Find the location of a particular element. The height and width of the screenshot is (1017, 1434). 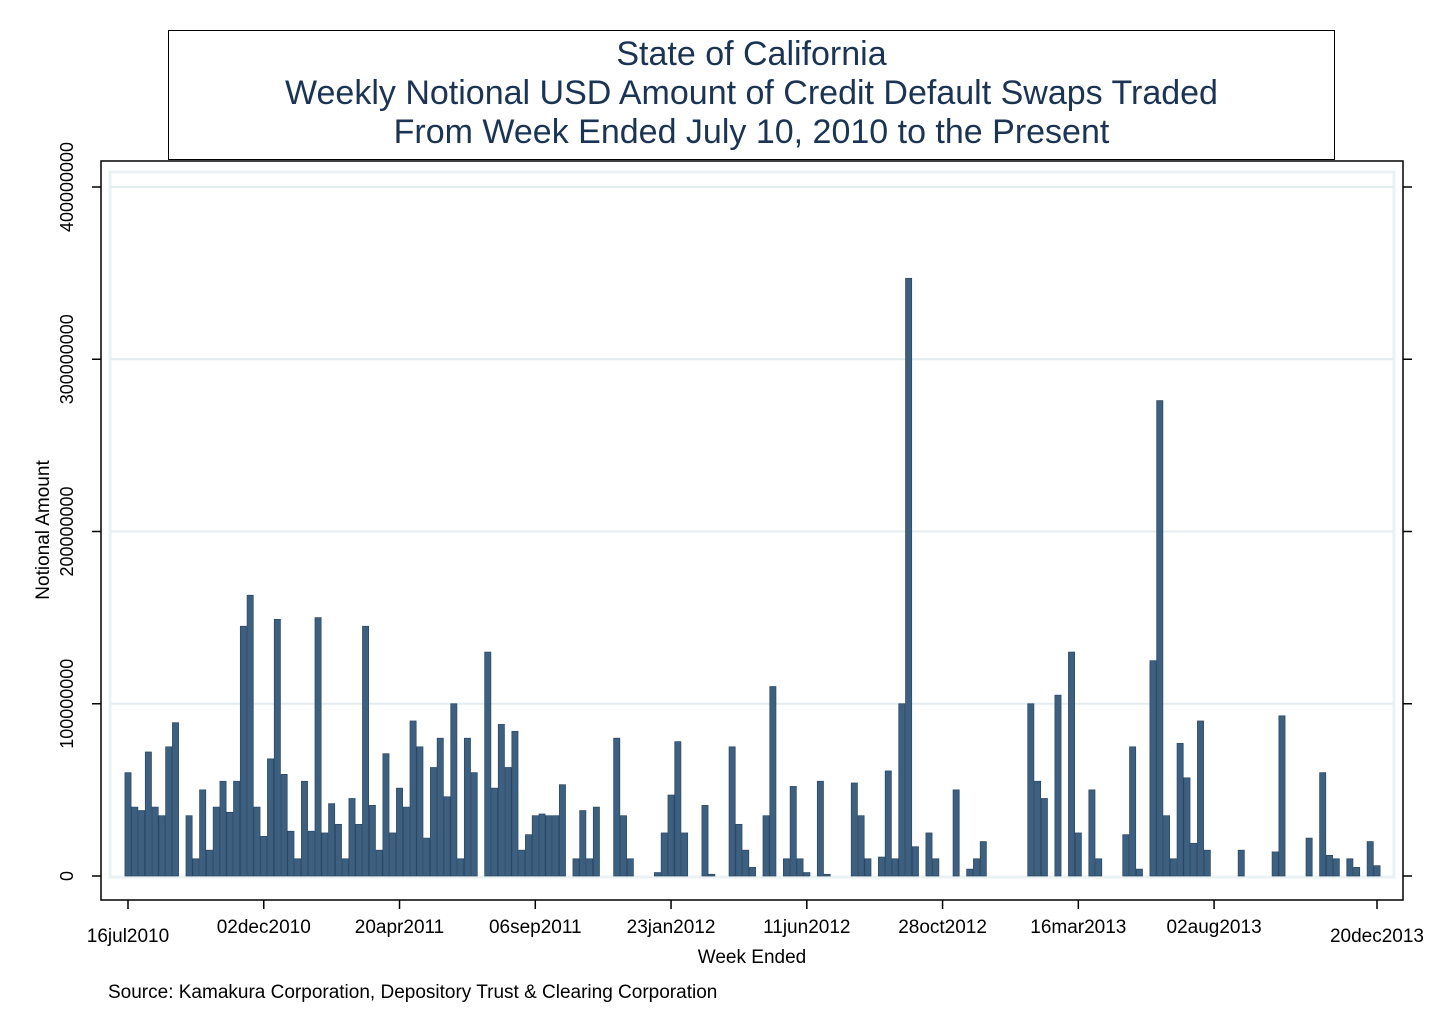

y-tick-label: 200000000 is located at coordinates (67, 531).